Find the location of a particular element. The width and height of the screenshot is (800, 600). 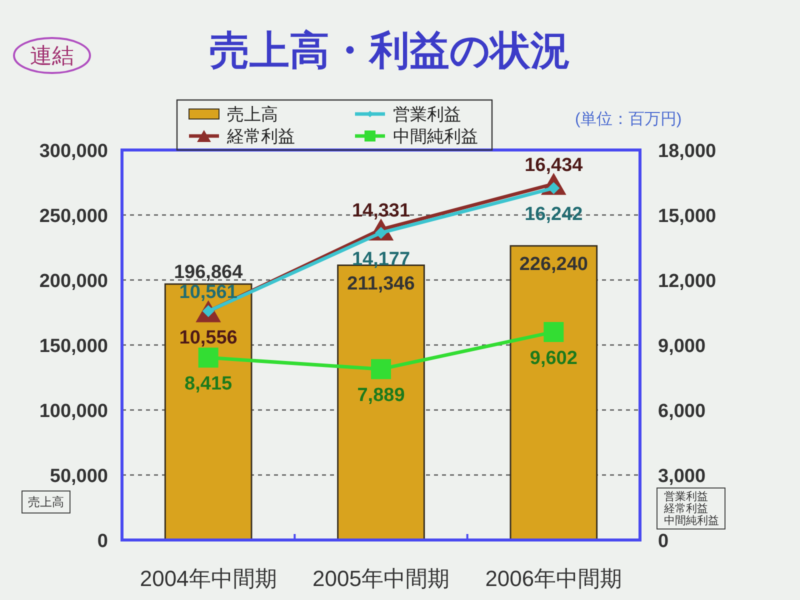

data-label: 10,561 is located at coordinates (208, 293).